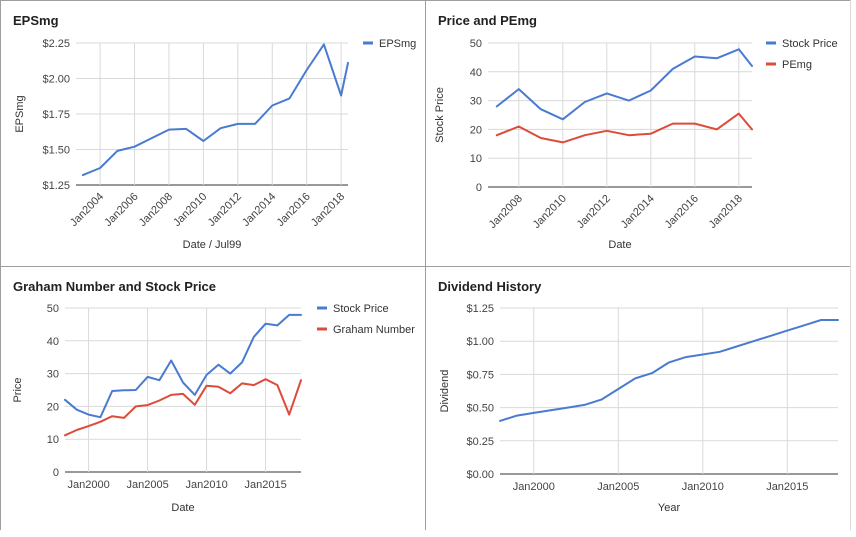 The image size is (856, 537). What do you see at coordinates (619, 245) in the screenshot?
I see `price-x-axis-label: Date` at bounding box center [619, 245].